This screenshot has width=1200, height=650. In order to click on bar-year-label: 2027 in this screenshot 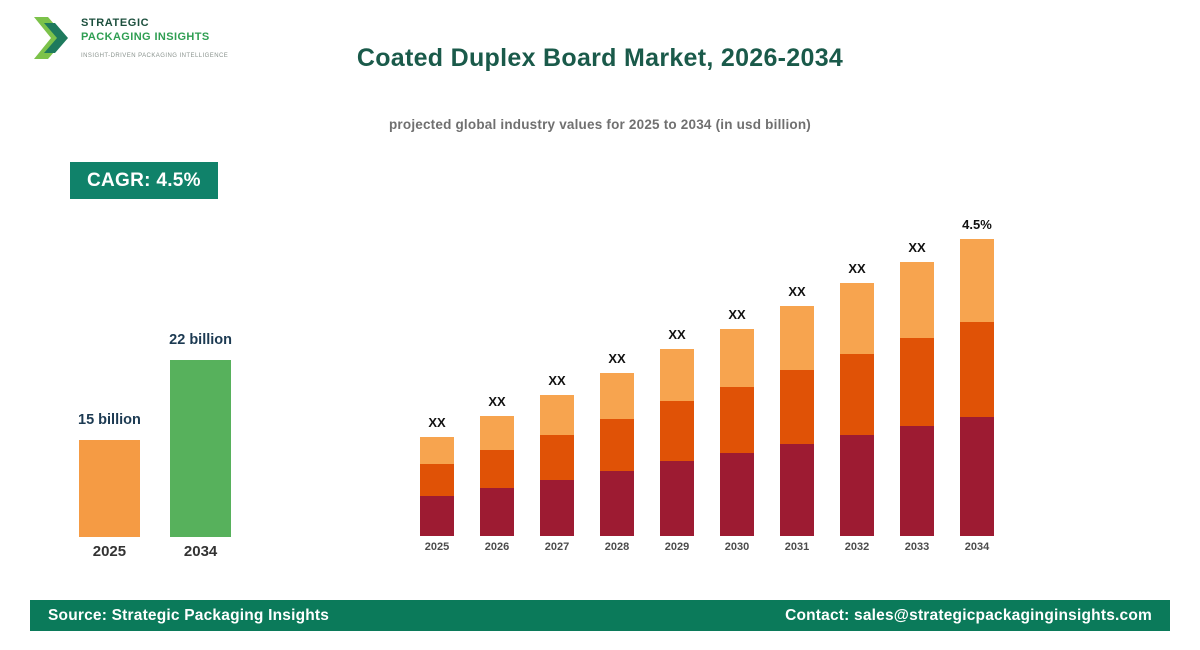, I will do `click(557, 547)`.